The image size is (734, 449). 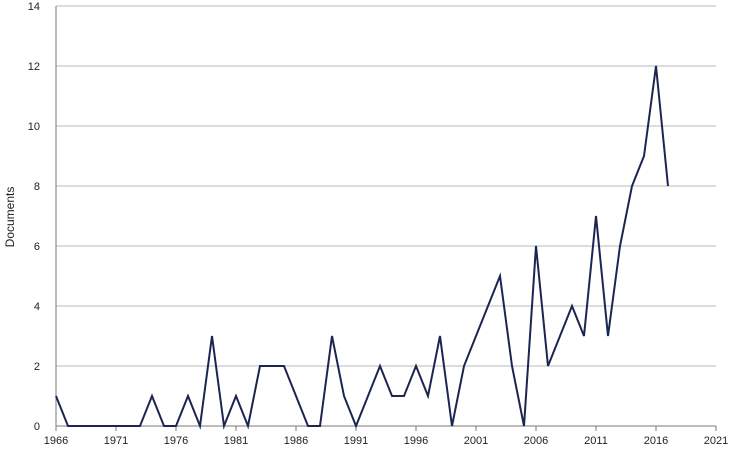 What do you see at coordinates (37, 427) in the screenshot?
I see `y-tick-label: 0` at bounding box center [37, 427].